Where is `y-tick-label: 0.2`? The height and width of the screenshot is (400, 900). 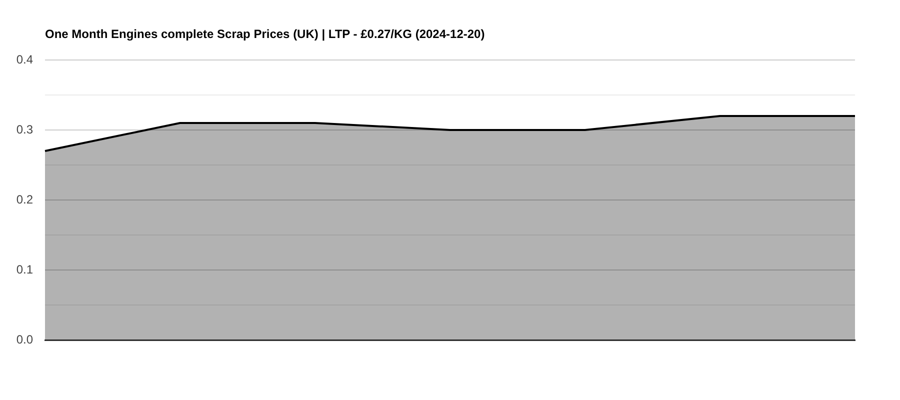
y-tick-label: 0.2 is located at coordinates (25, 199).